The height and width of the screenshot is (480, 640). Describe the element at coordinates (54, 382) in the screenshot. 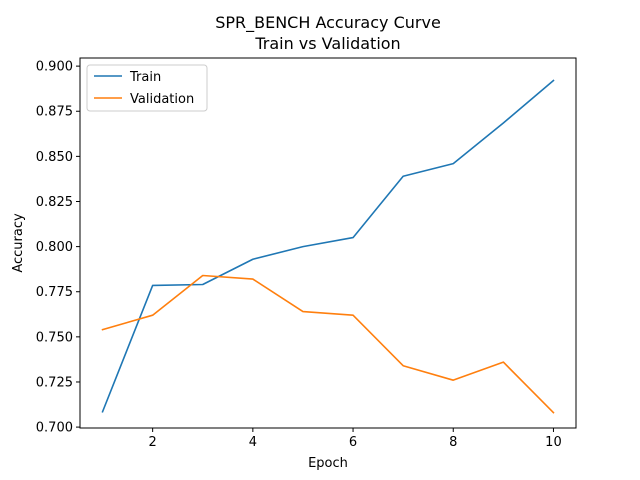

I see `y-tick-label: 0.725` at that location.